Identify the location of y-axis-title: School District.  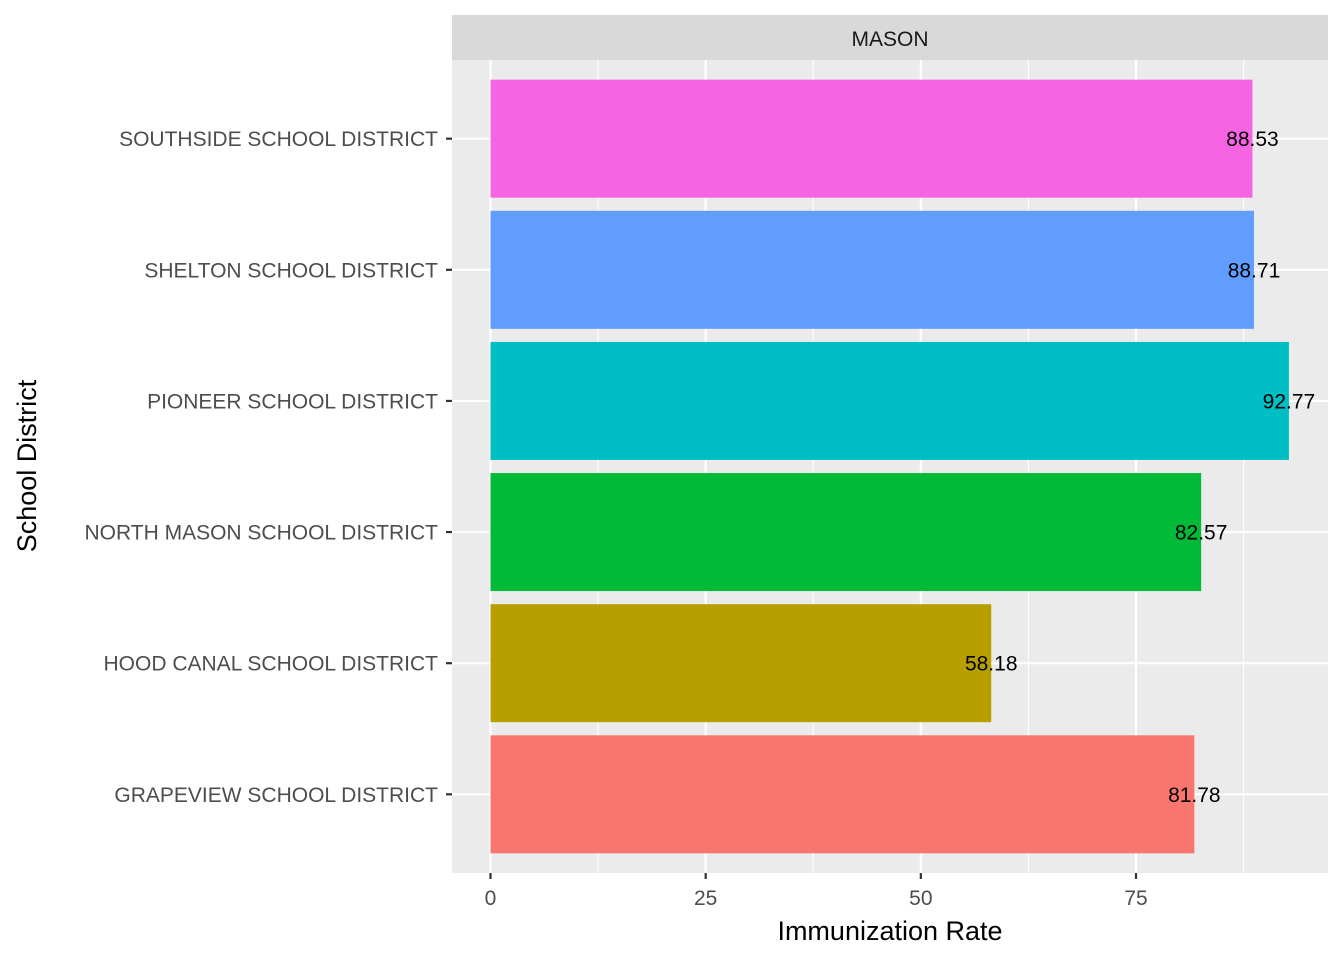
(27, 465).